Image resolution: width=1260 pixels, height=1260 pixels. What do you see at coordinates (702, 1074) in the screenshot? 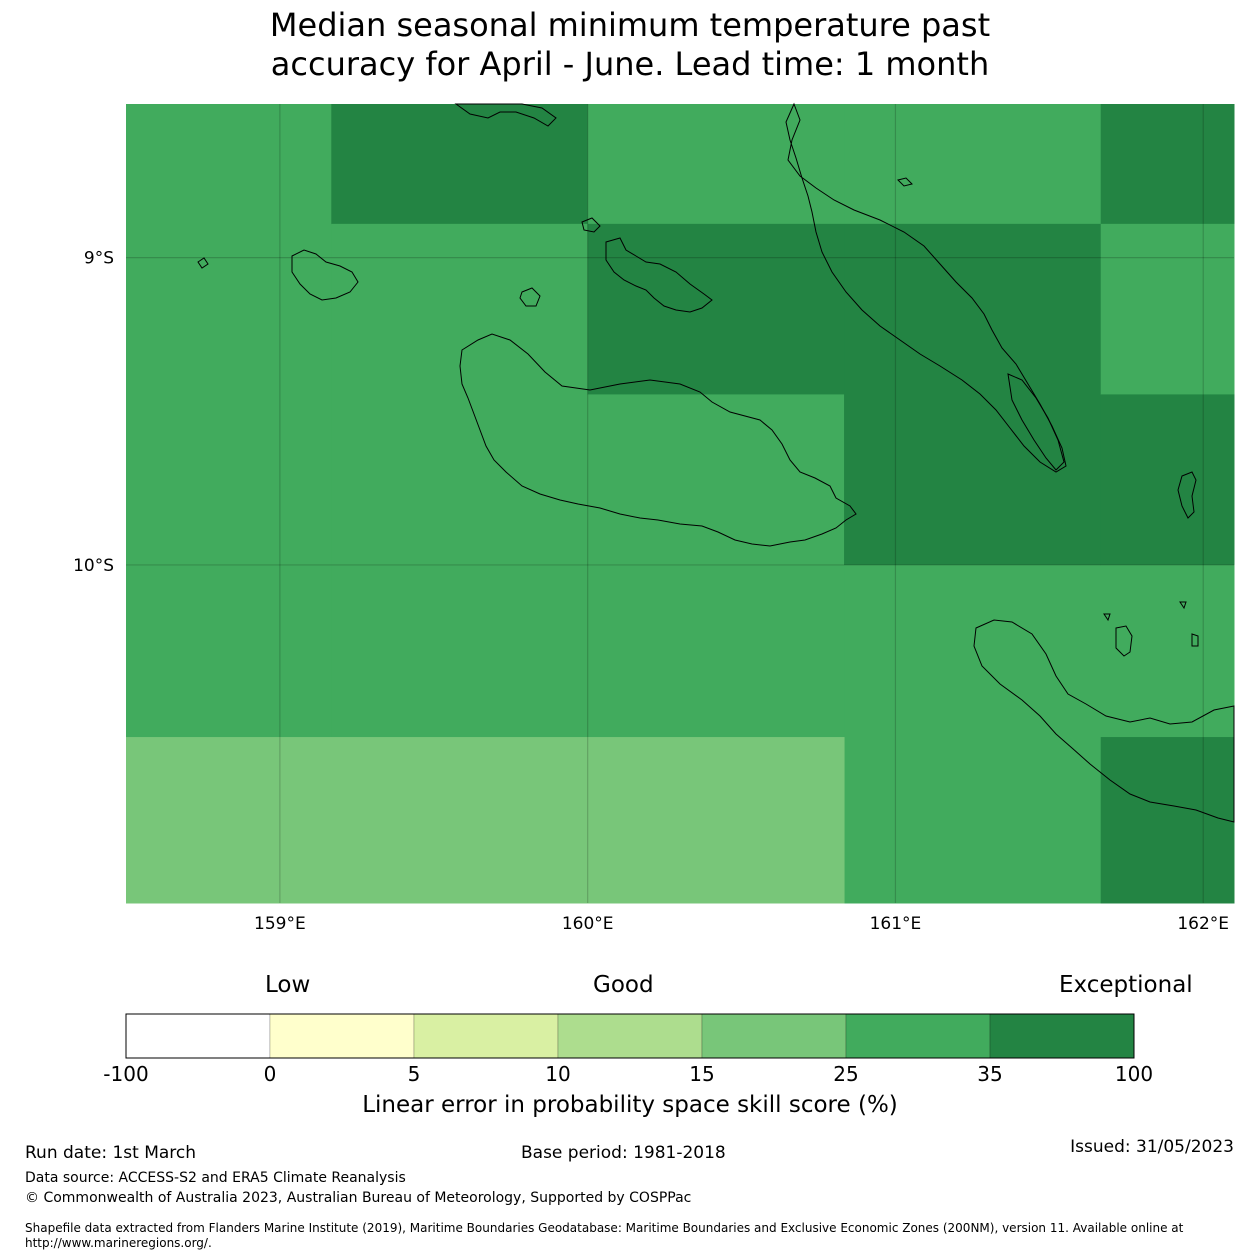
I see `colorbar-tick-label: 15` at bounding box center [702, 1074].